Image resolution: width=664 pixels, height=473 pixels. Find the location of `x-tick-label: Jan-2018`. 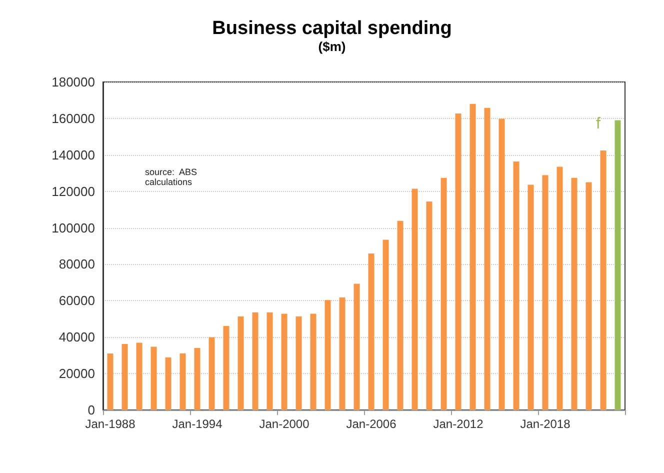

x-tick-label: Jan-2018 is located at coordinates (545, 424).